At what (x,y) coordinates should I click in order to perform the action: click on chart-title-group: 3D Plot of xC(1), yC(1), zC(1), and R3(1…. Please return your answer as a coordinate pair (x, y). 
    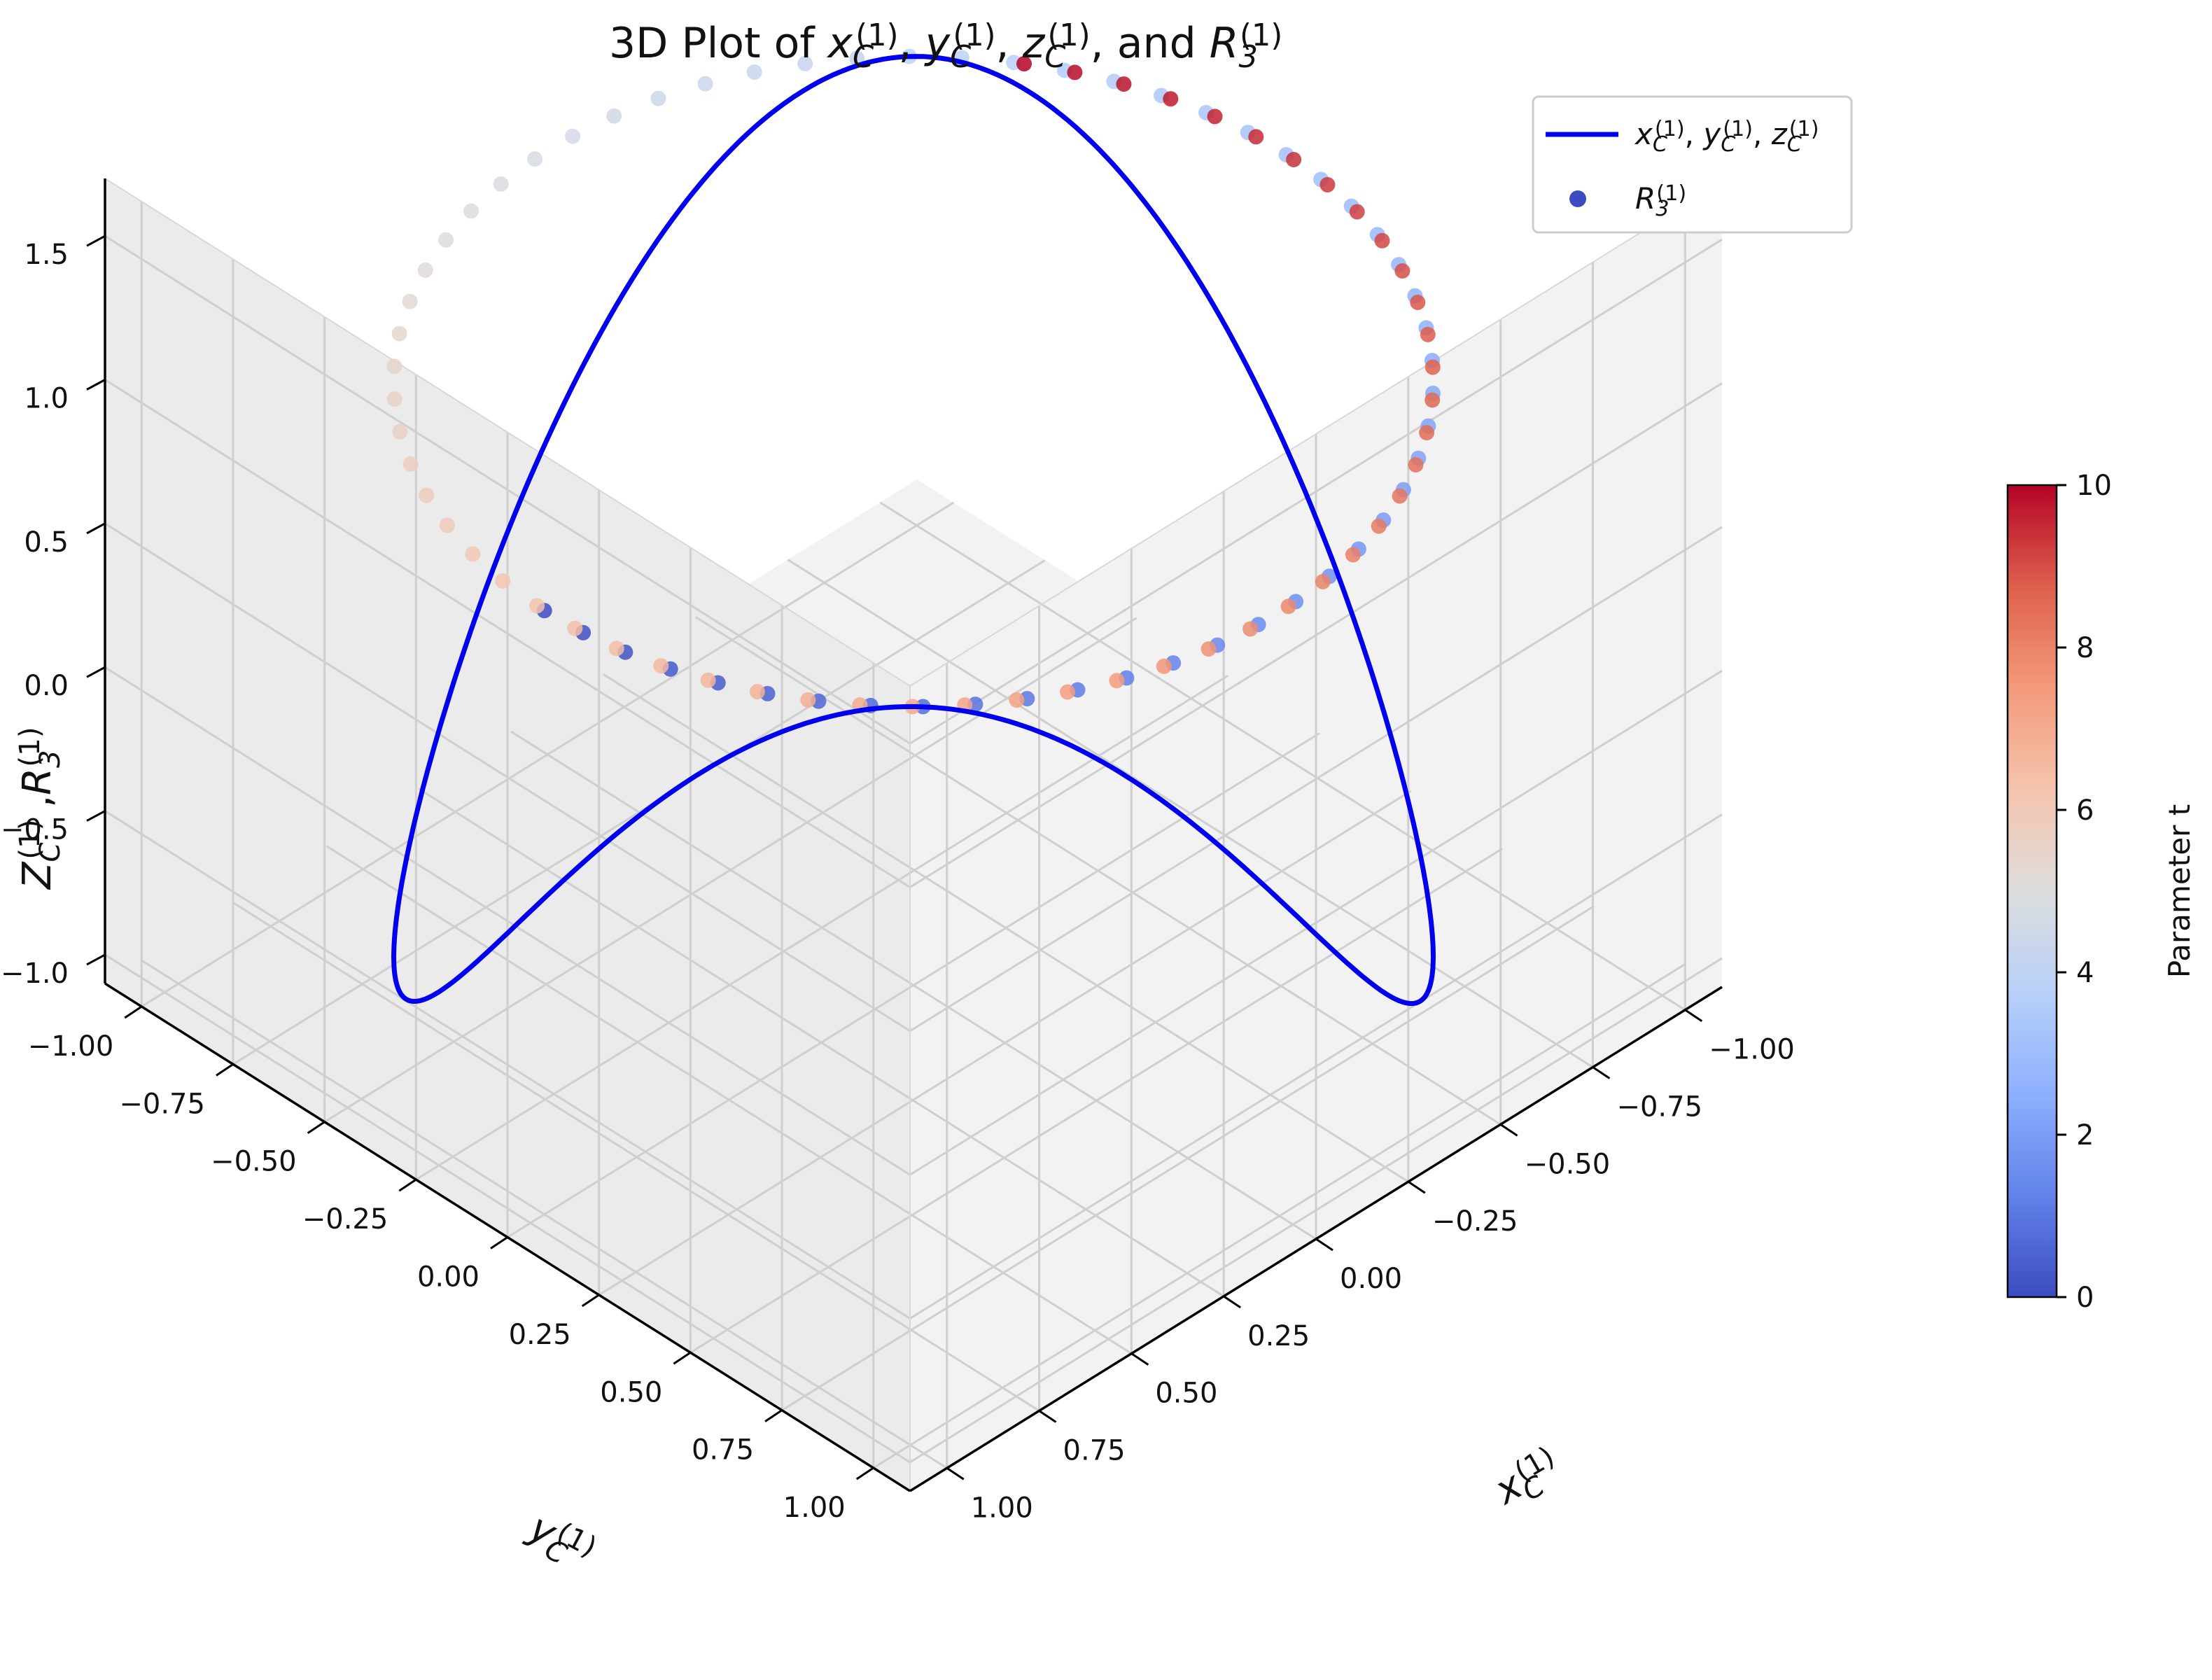
    Looking at the image, I should click on (945, 46).